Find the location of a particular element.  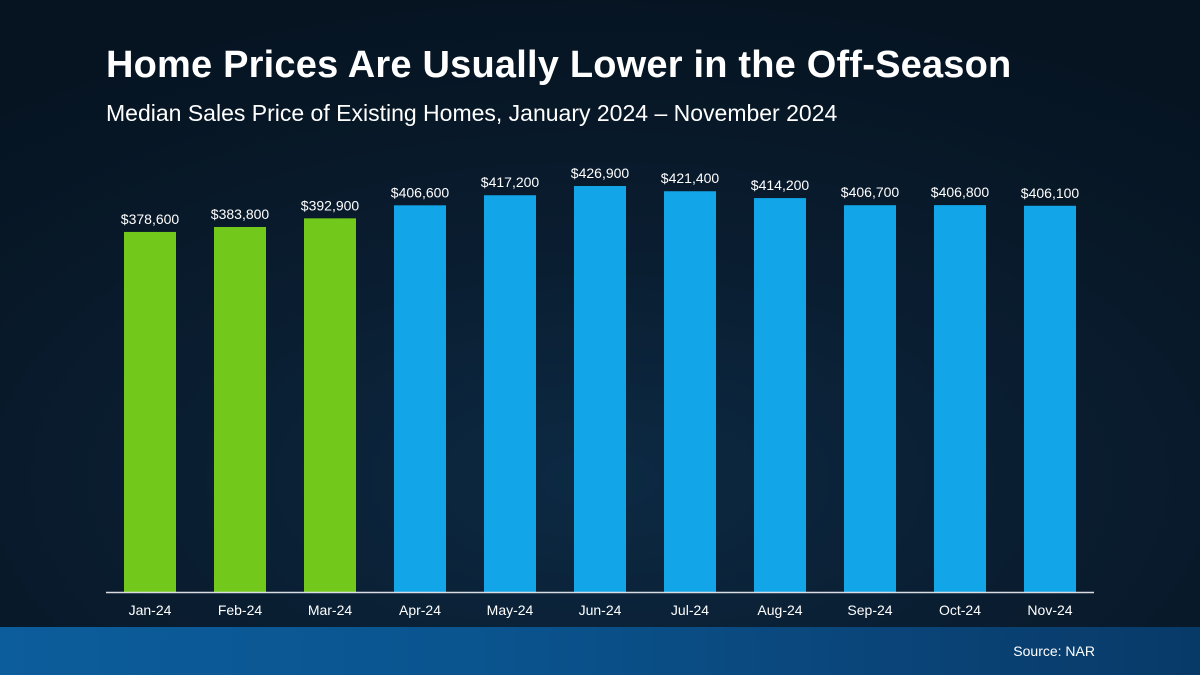

value-label-feb-24: $383,800 is located at coordinates (240, 214).